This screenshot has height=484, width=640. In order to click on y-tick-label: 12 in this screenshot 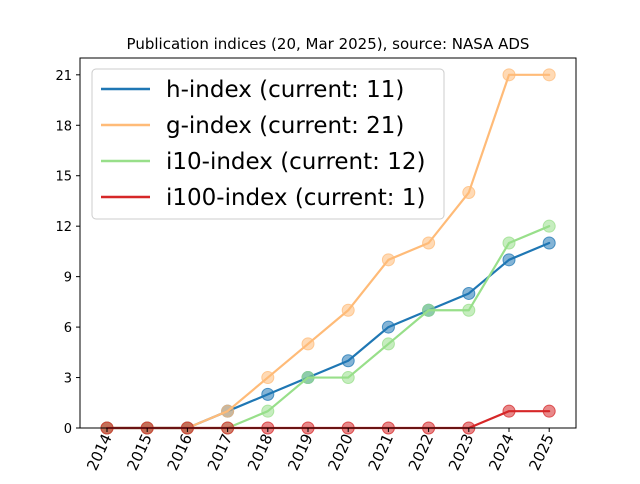, I will do `click(63, 227)`.